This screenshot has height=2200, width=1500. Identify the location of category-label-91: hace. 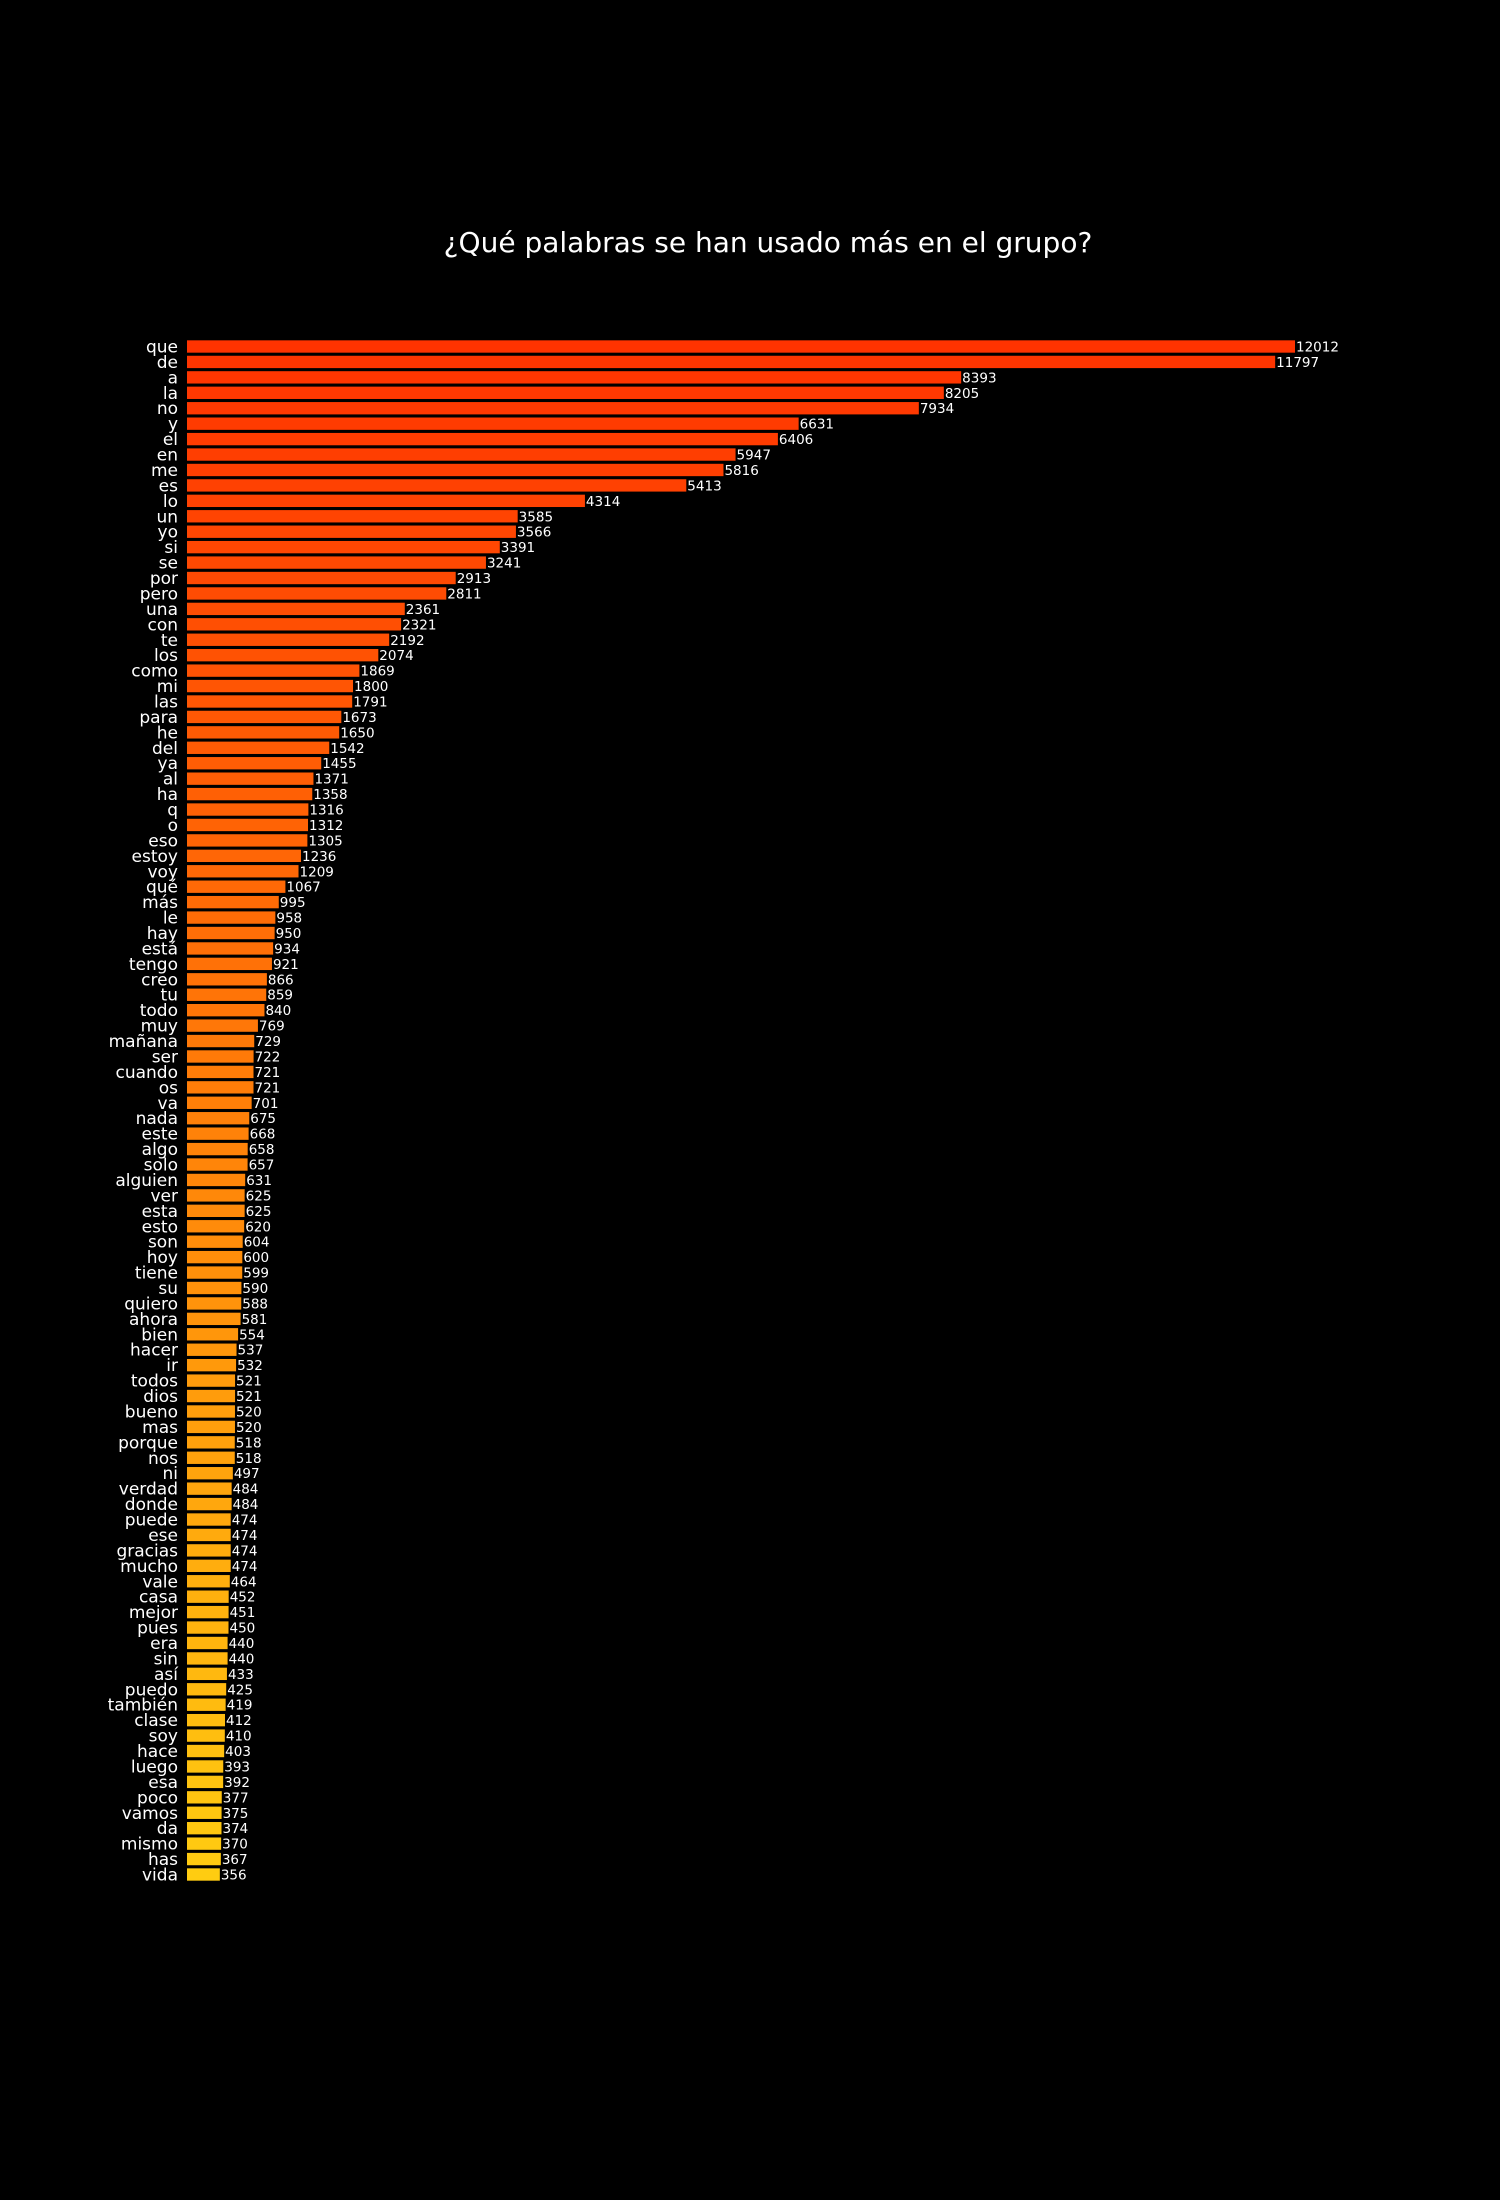
(157, 1752).